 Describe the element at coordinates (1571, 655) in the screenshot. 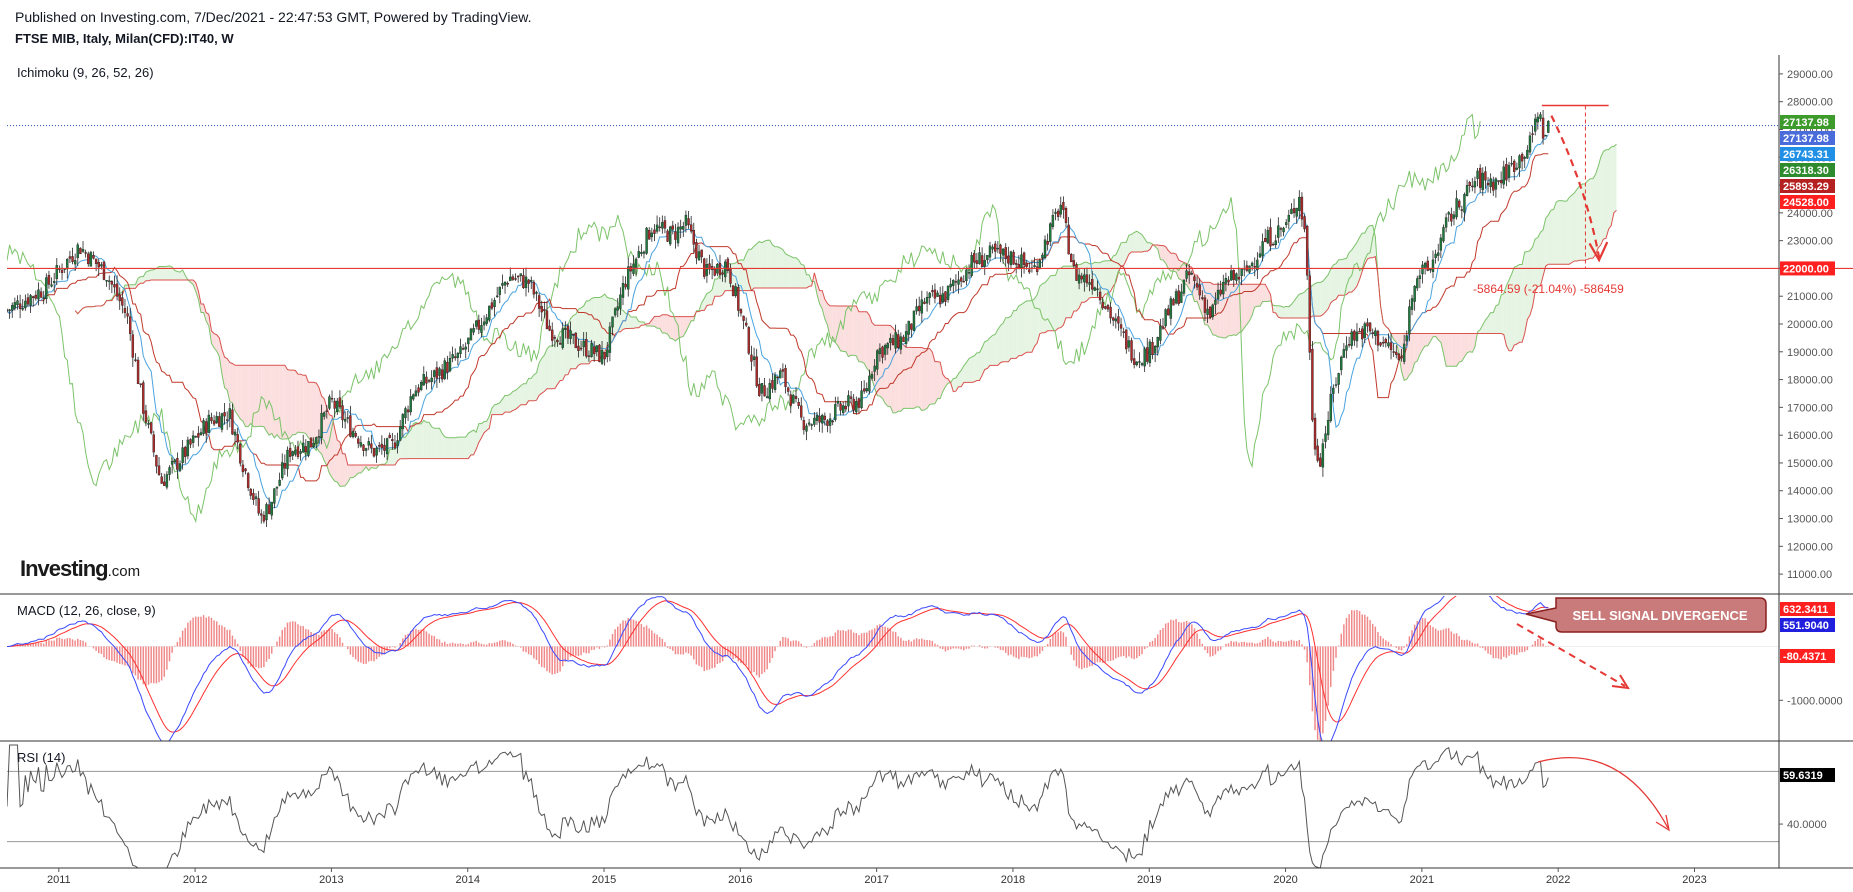

I see `macd-arrow` at that location.